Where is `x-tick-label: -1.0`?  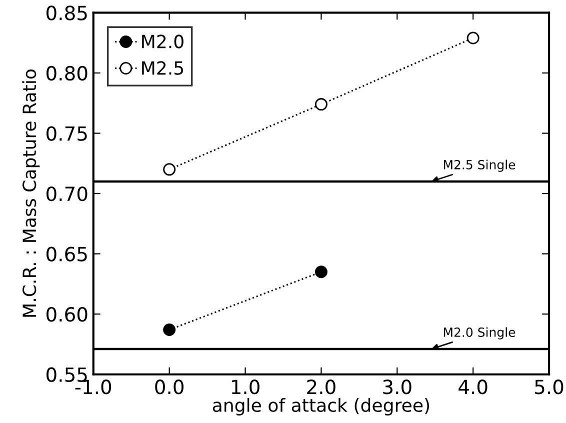 x-tick-label: -1.0 is located at coordinates (93, 387).